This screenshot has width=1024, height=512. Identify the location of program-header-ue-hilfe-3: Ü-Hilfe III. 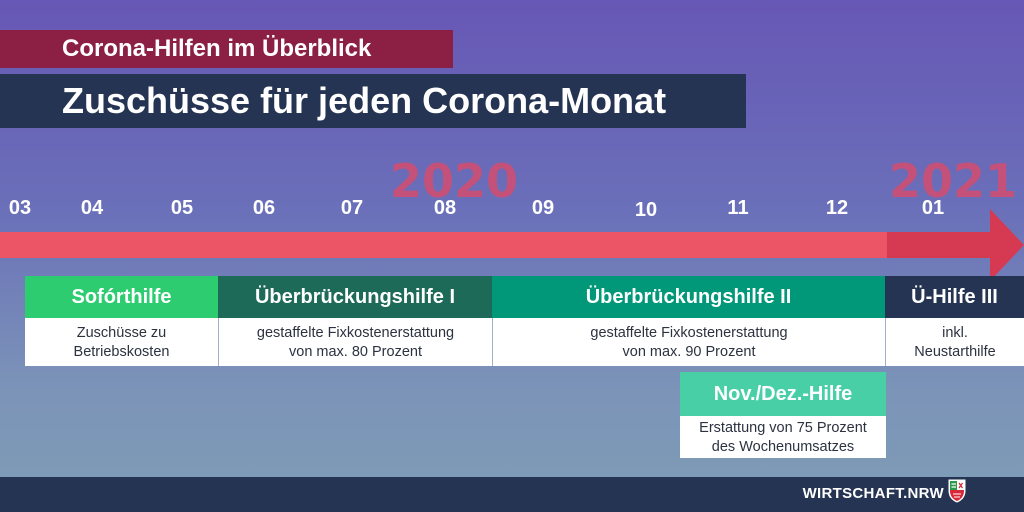
(954, 297).